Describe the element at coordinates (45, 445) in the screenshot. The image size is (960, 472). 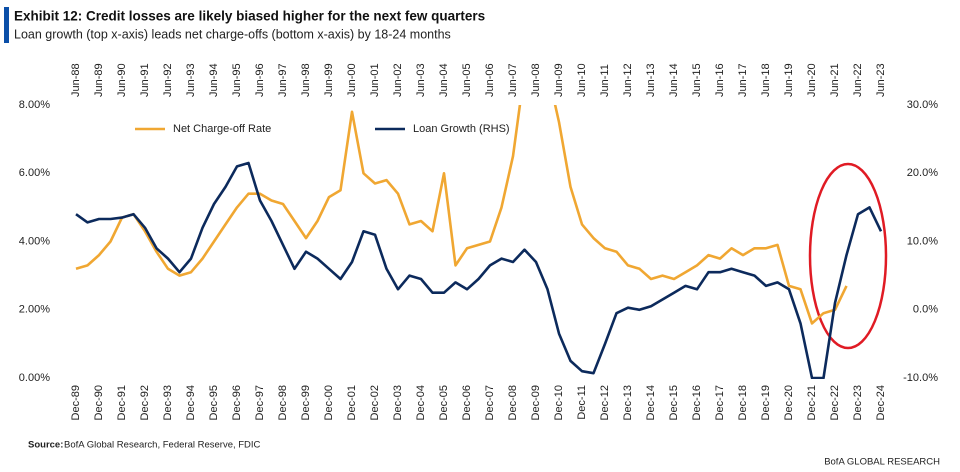
I see `source-label: Source:` at that location.